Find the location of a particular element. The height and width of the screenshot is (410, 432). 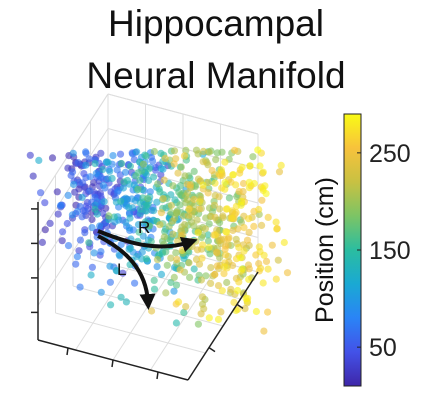

arrow-right is located at coordinates (147, 241).